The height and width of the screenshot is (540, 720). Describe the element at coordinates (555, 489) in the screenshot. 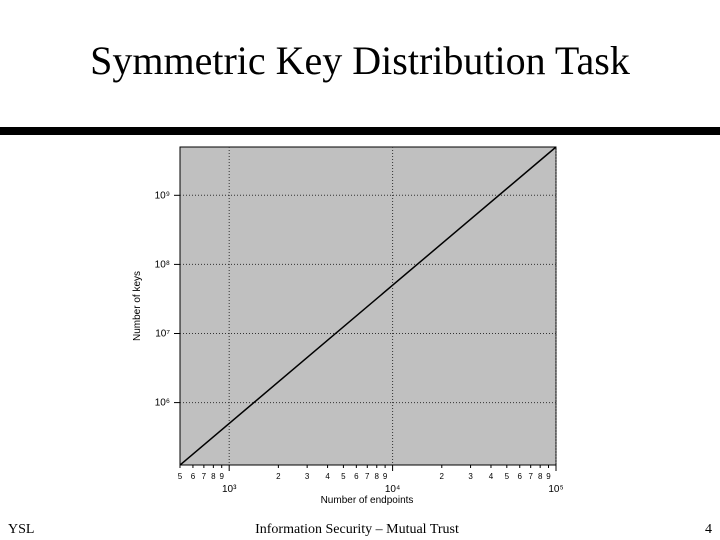

I see `x-tick-label: 10⁵` at that location.